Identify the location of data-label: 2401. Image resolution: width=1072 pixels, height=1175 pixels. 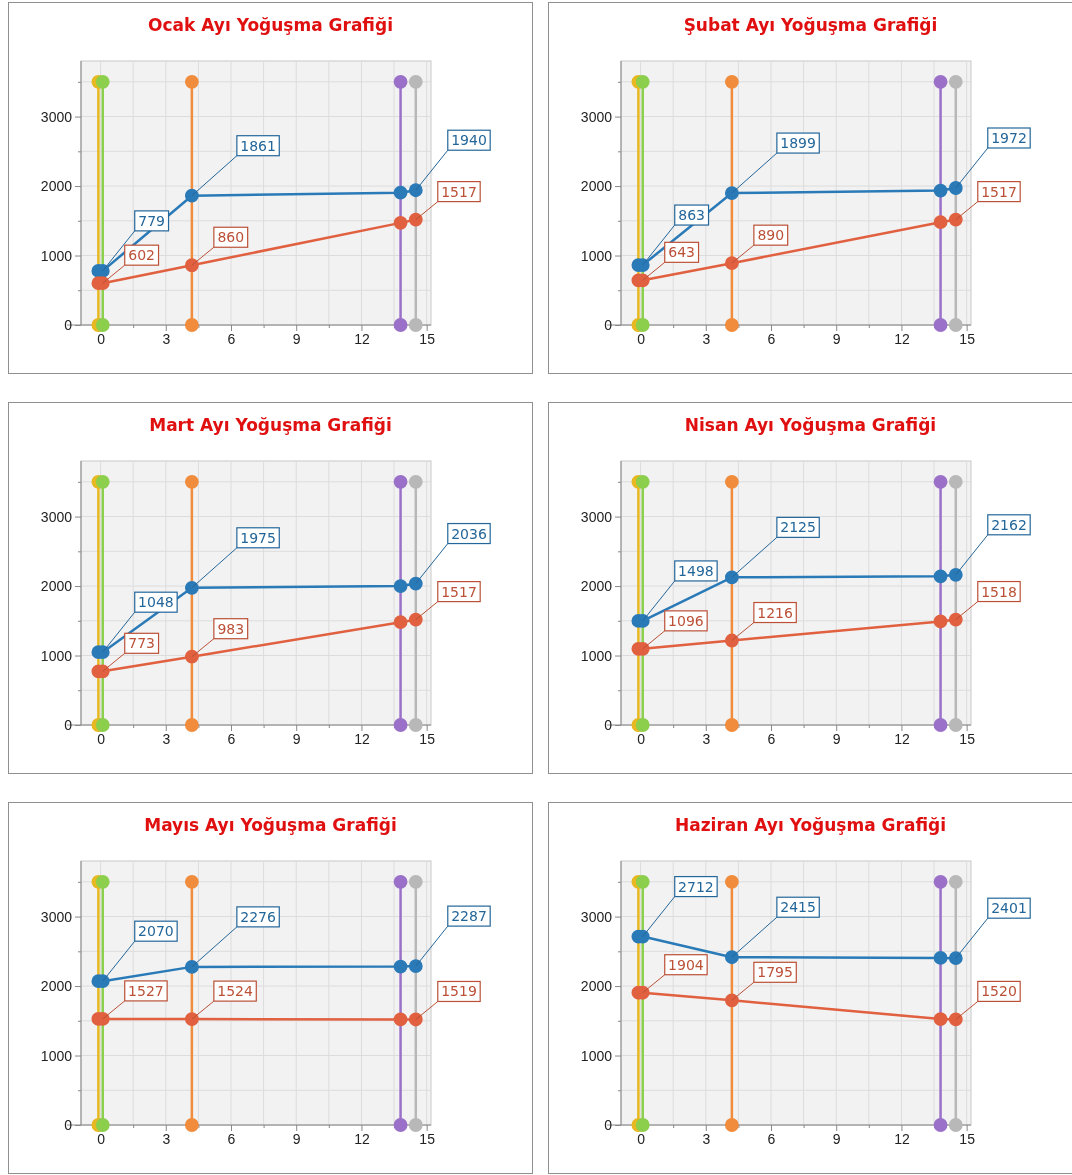
(1009, 908).